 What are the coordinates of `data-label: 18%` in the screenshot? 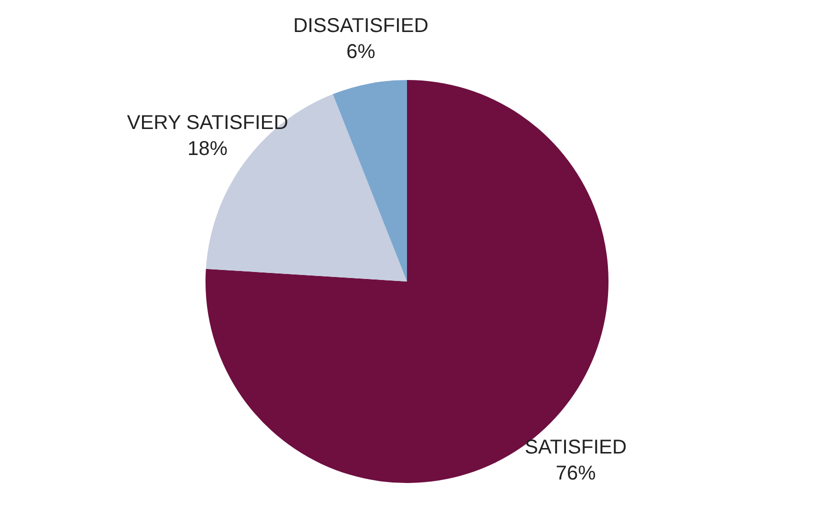 It's located at (208, 149).